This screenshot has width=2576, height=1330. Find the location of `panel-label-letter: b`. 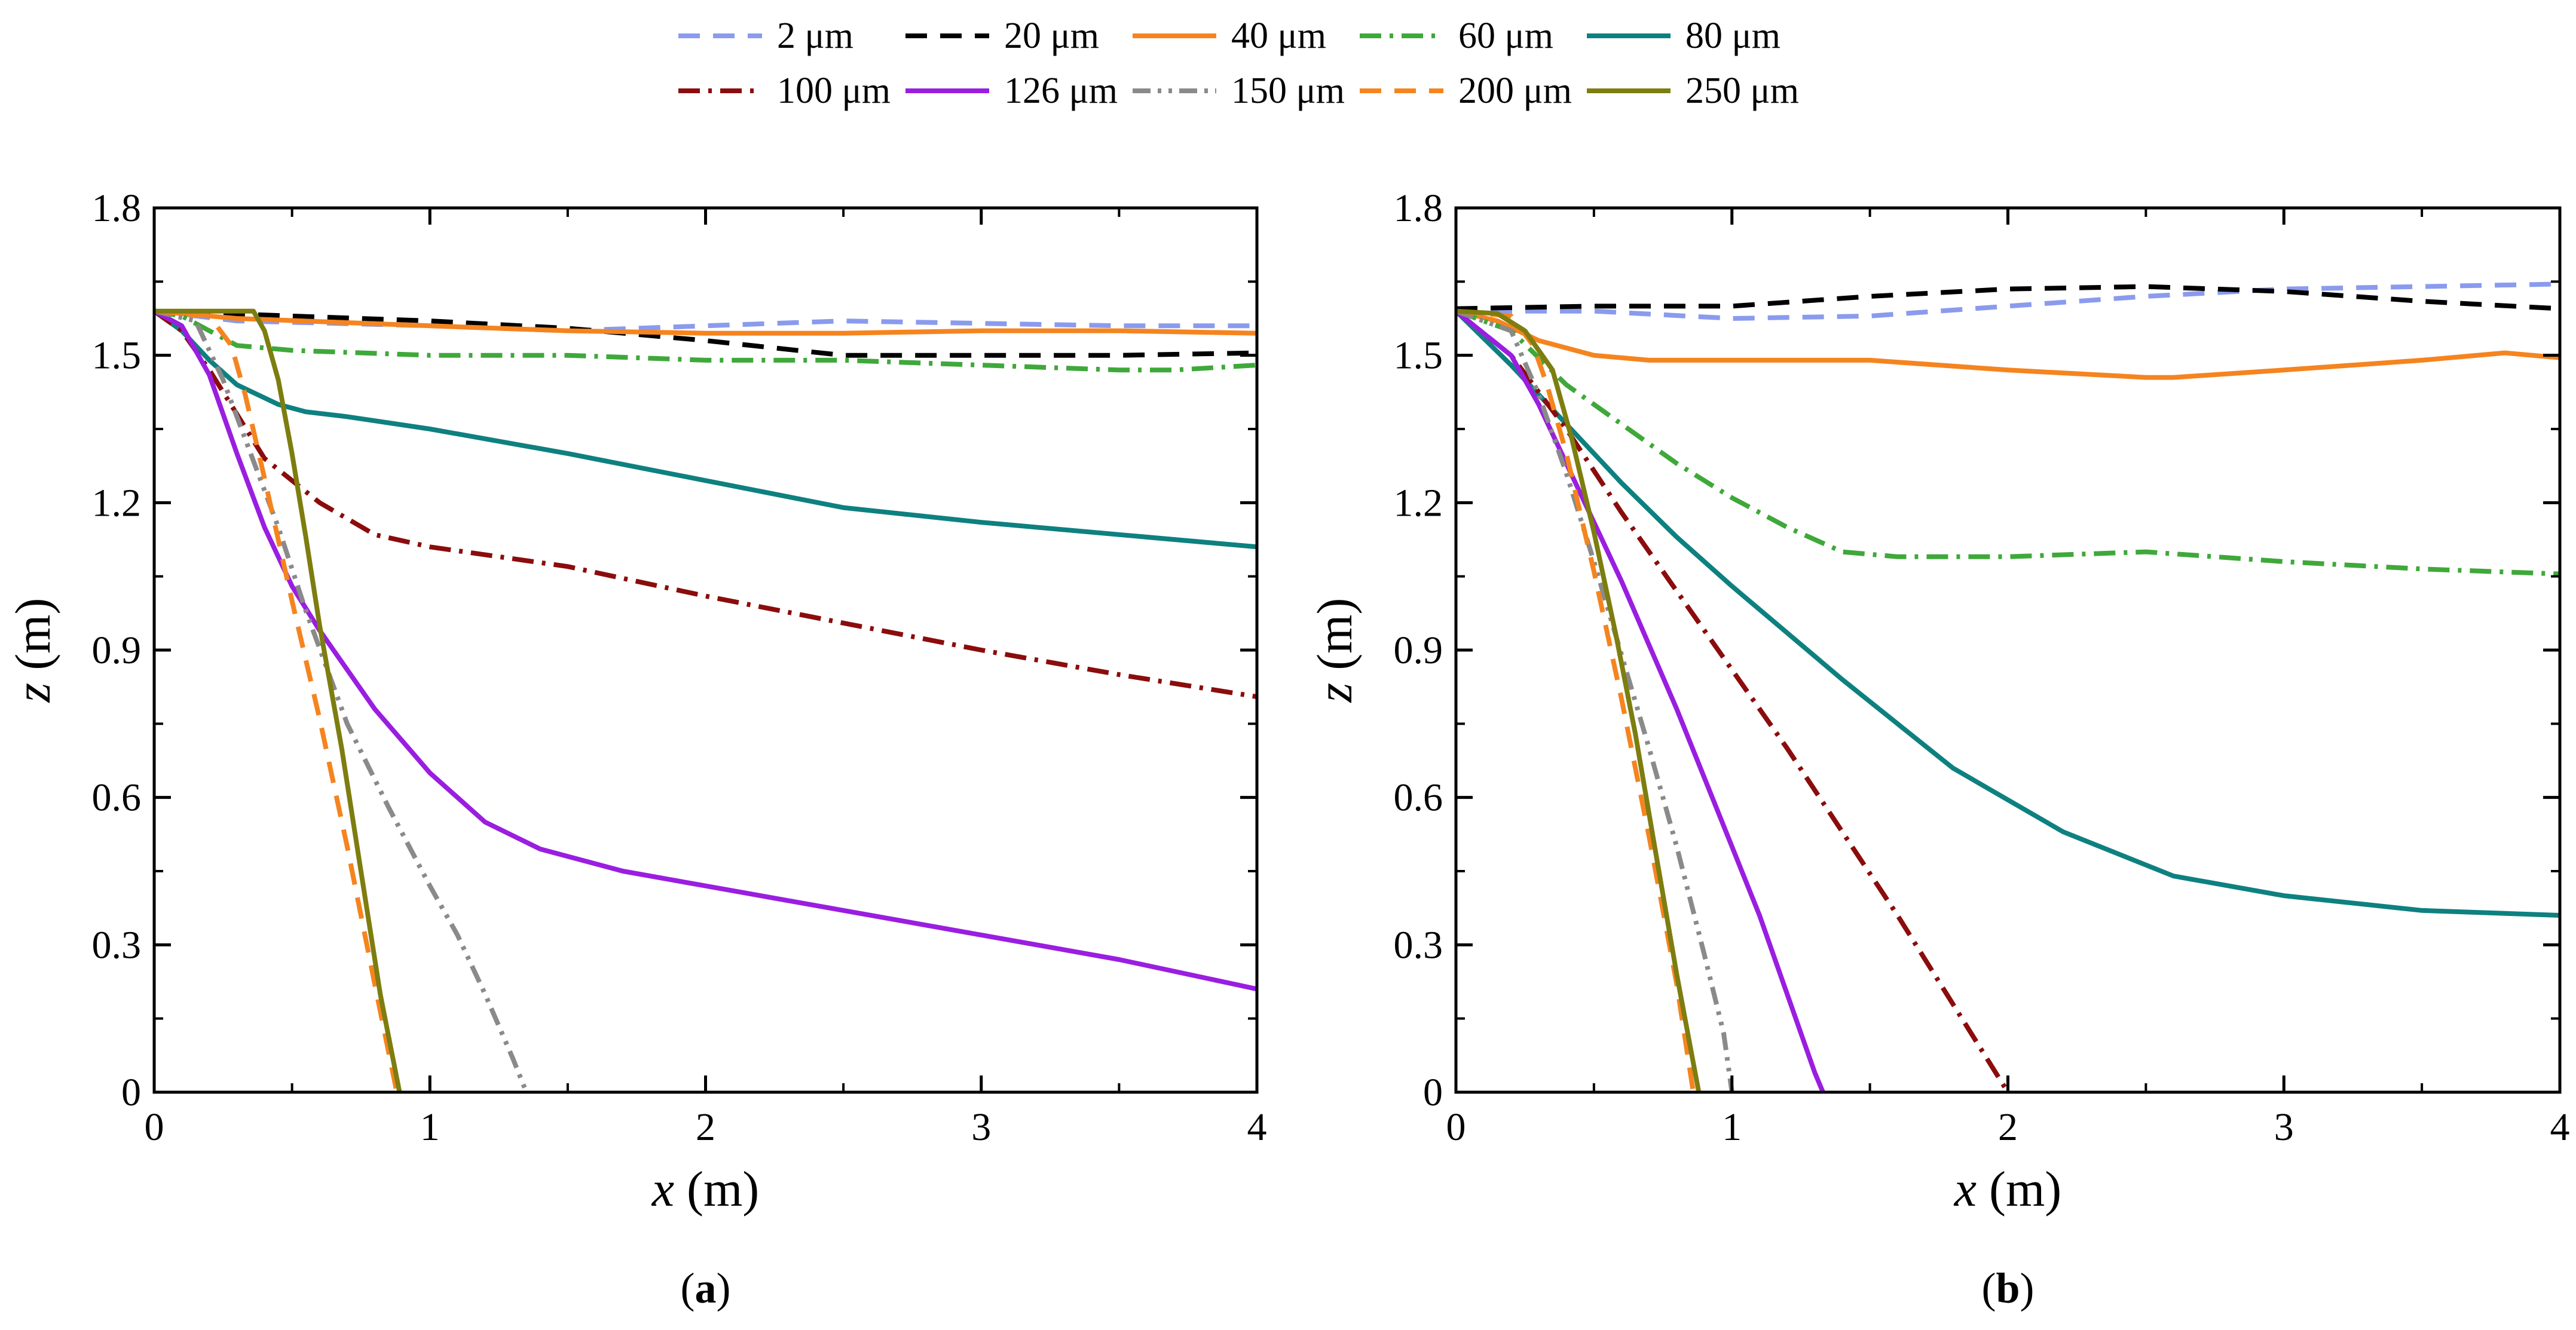

panel-label-letter: b is located at coordinates (2008, 1288).